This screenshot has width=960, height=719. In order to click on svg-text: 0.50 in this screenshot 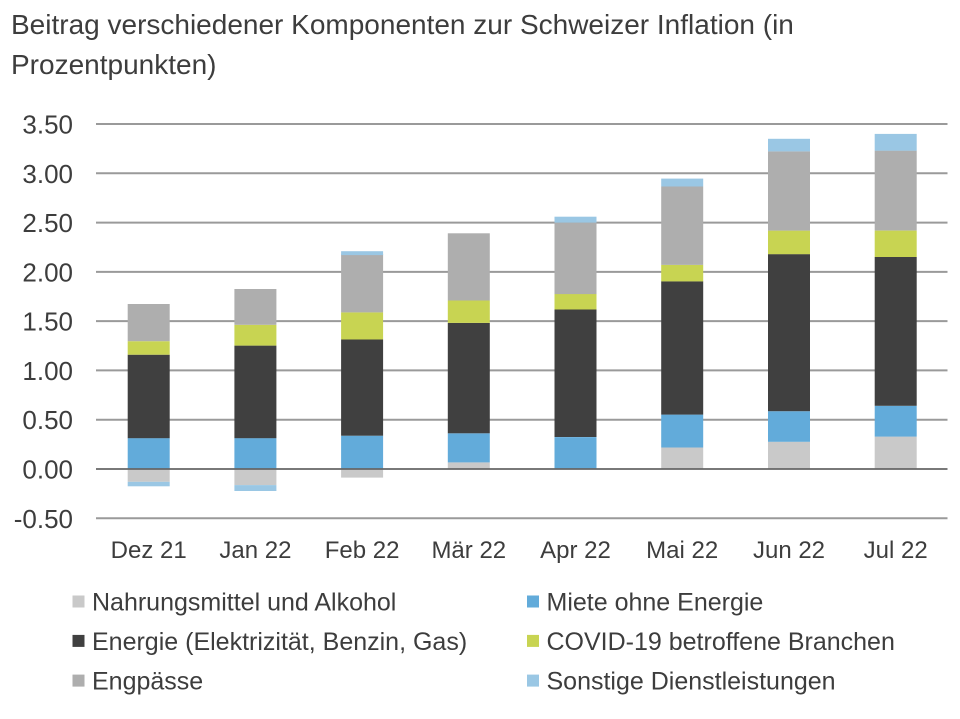, I will do `click(47, 420)`.